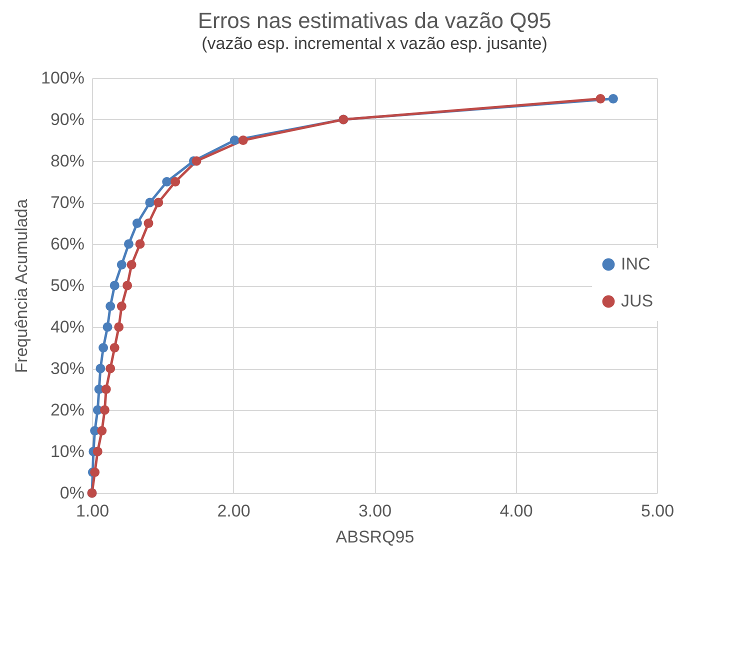 This screenshot has width=748, height=645. What do you see at coordinates (67, 410) in the screenshot?
I see `y-tick-label: 20%` at bounding box center [67, 410].